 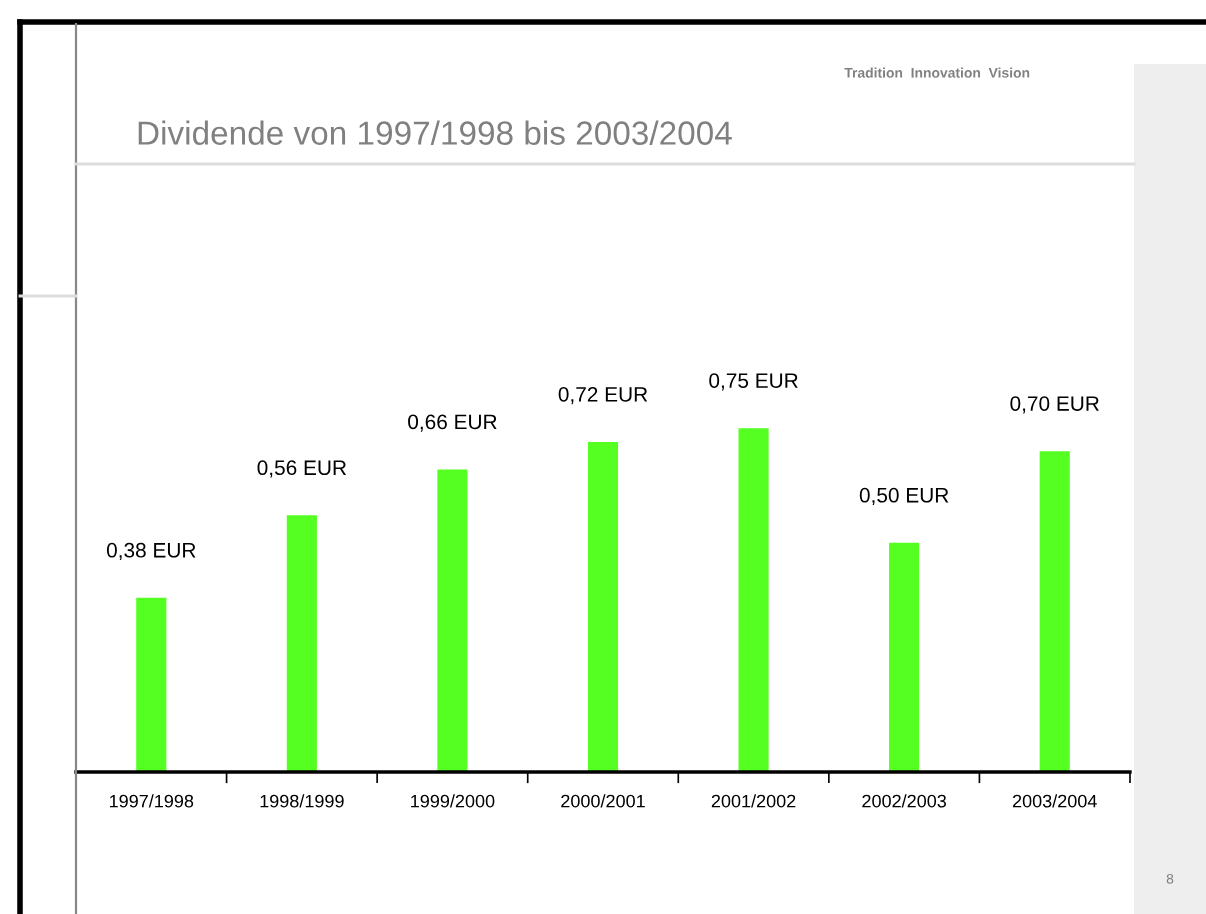 What do you see at coordinates (753, 801) in the screenshot?
I see `x-tick-label: 2001/2002` at bounding box center [753, 801].